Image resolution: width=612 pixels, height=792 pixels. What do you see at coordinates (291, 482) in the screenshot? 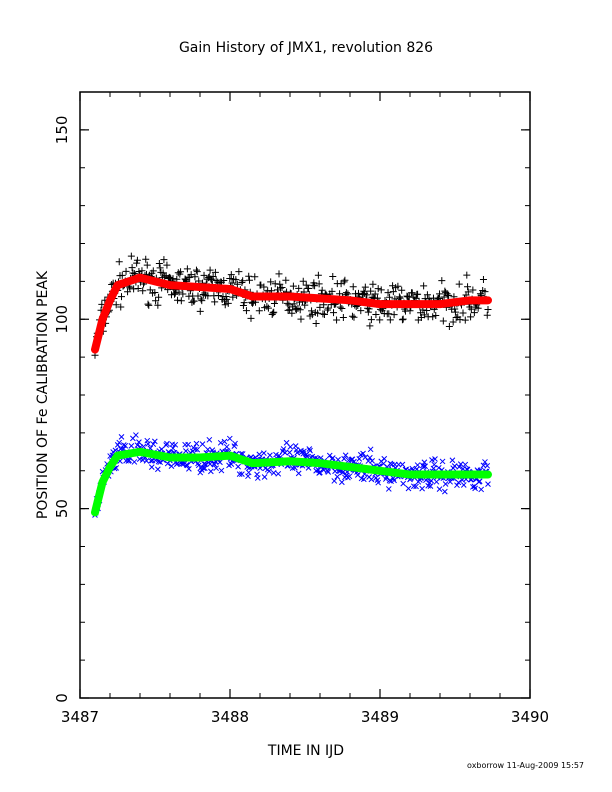
I see `green-trend-line` at bounding box center [291, 482].